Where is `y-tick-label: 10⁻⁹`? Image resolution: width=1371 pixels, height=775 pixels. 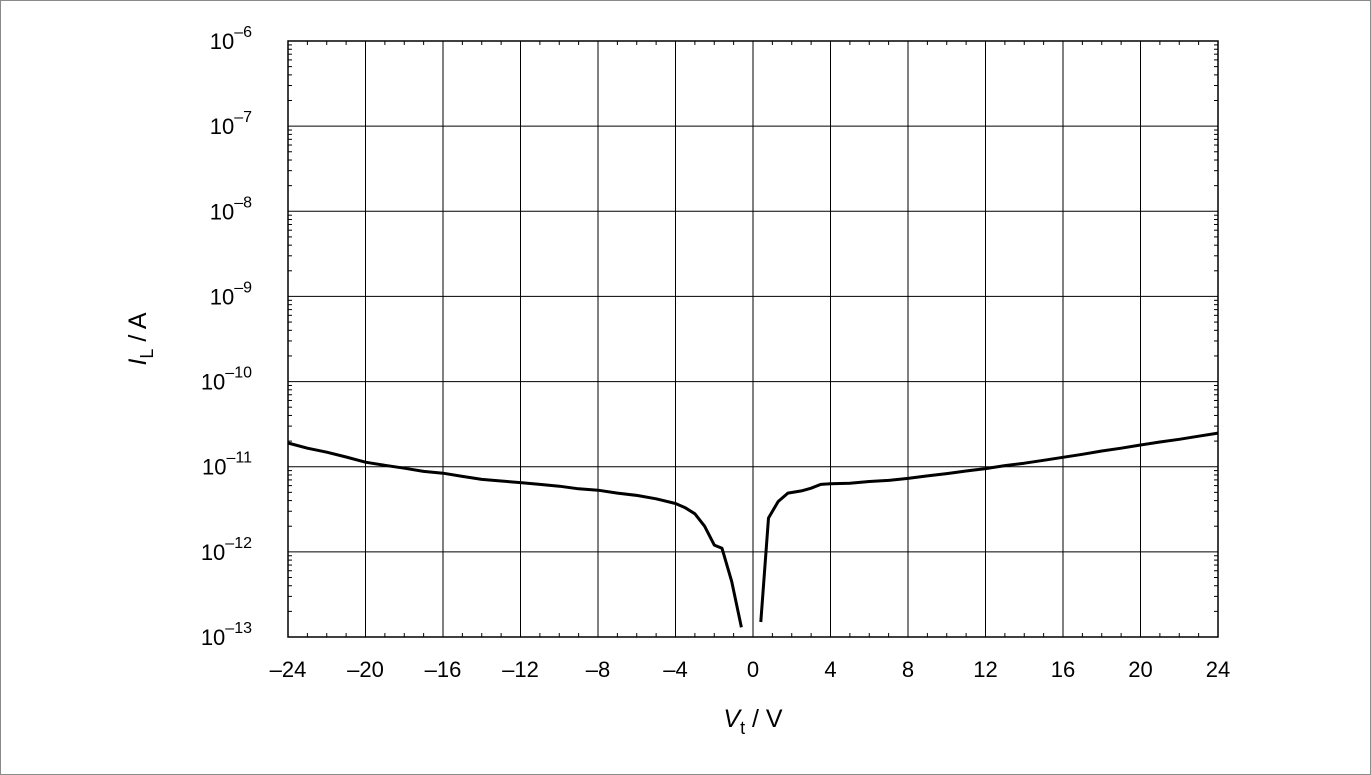 y-tick-label: 10⁻⁹ is located at coordinates (231, 294).